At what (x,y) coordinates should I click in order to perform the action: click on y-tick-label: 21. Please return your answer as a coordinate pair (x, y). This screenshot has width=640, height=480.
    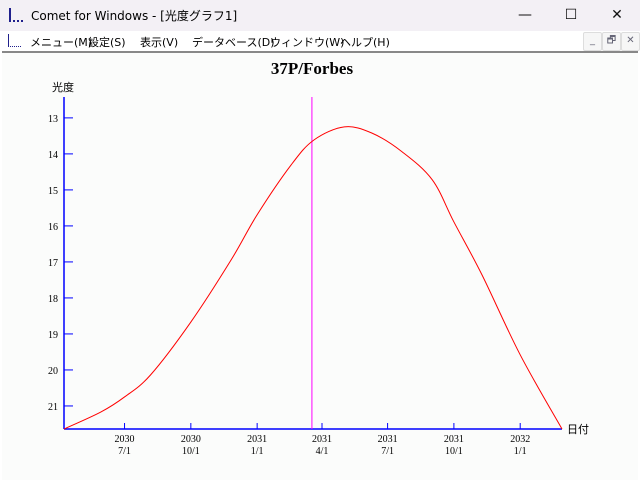
    Looking at the image, I should click on (53, 407).